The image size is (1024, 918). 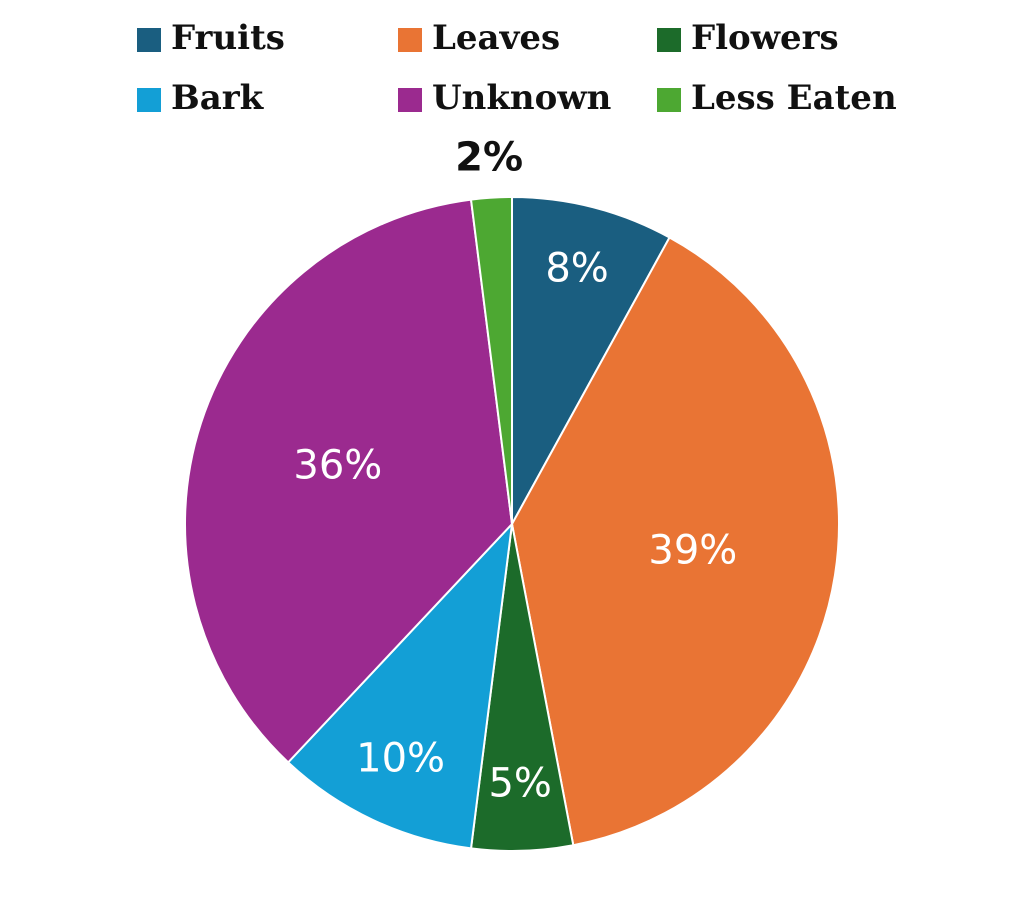 What do you see at coordinates (521, 98) in the screenshot?
I see `legend-label: Unknown` at bounding box center [521, 98].